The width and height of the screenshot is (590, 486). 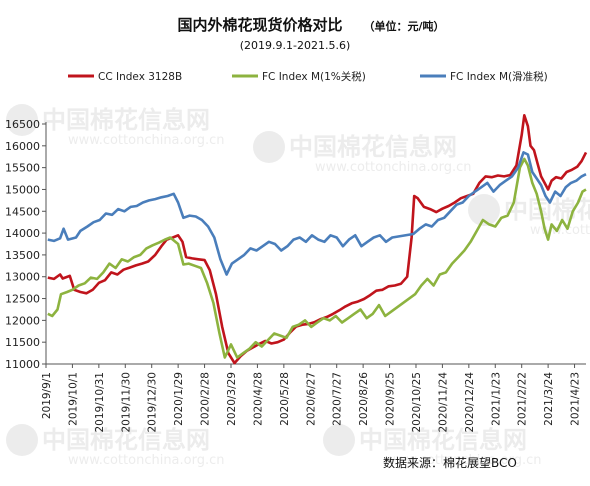 What do you see at coordinates (47, 395) in the screenshot?
I see `x-tick-label: 2019/9/1` at bounding box center [47, 395].